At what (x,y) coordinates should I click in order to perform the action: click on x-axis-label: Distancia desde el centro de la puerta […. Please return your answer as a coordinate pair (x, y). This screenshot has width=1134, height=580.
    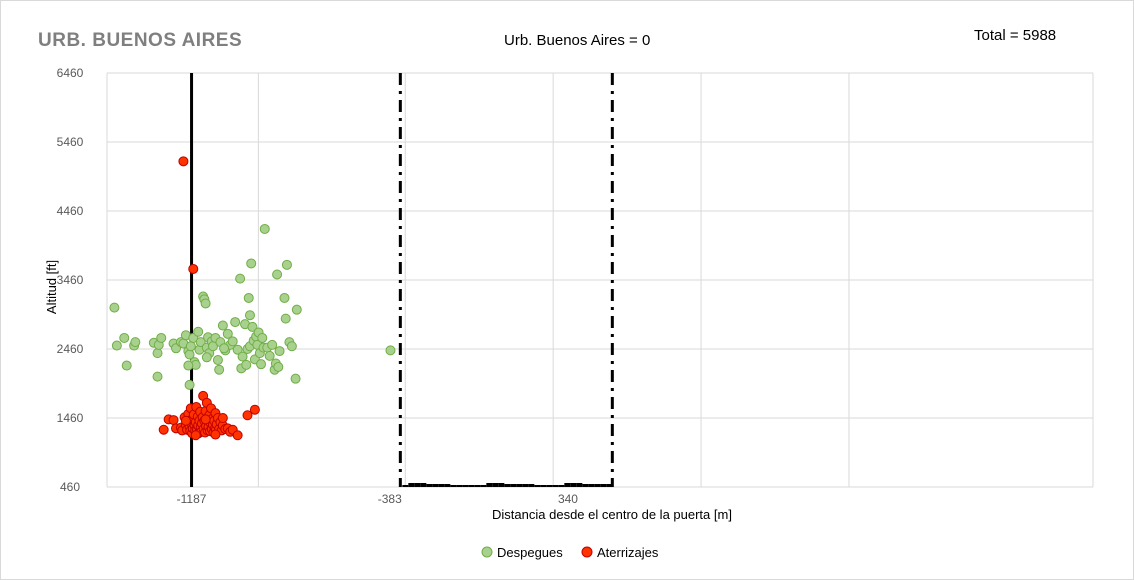
    Looking at the image, I should click on (612, 514).